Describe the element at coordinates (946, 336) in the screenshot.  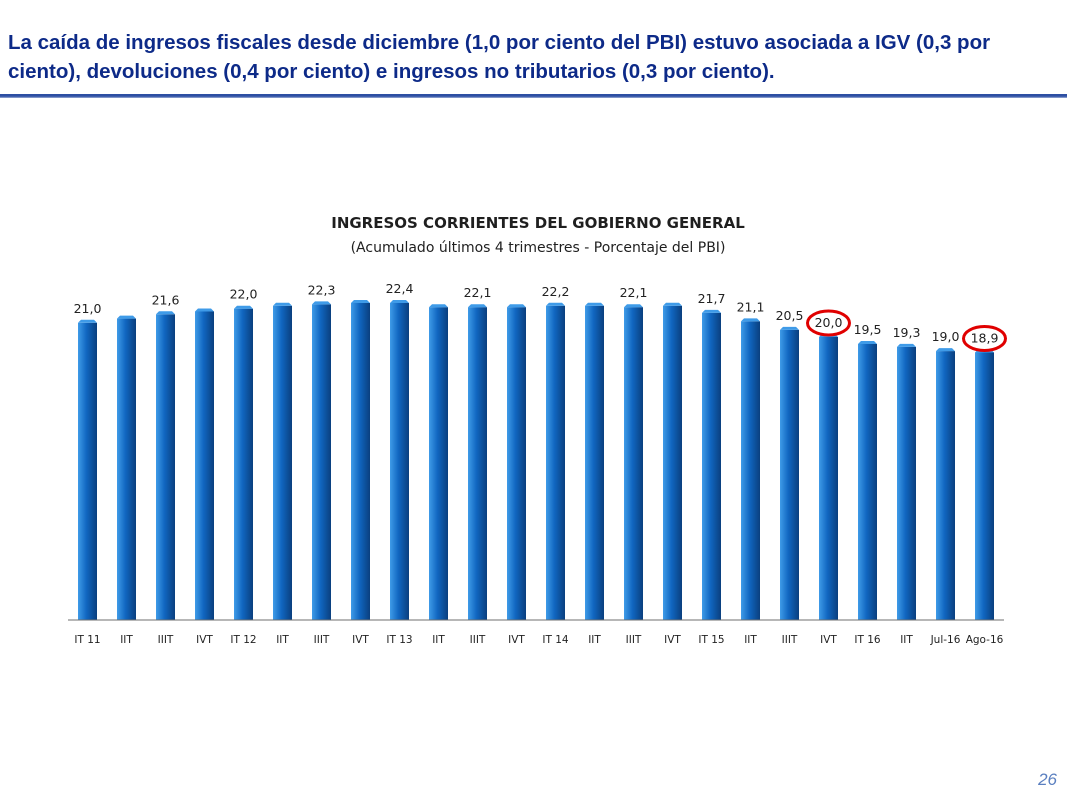
I see `data-label: 19,0` at that location.